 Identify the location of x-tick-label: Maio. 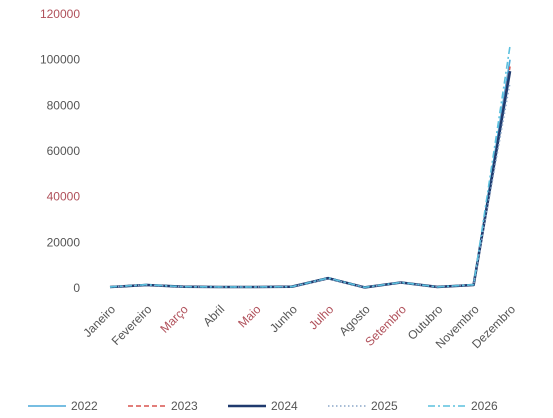
(249, 316).